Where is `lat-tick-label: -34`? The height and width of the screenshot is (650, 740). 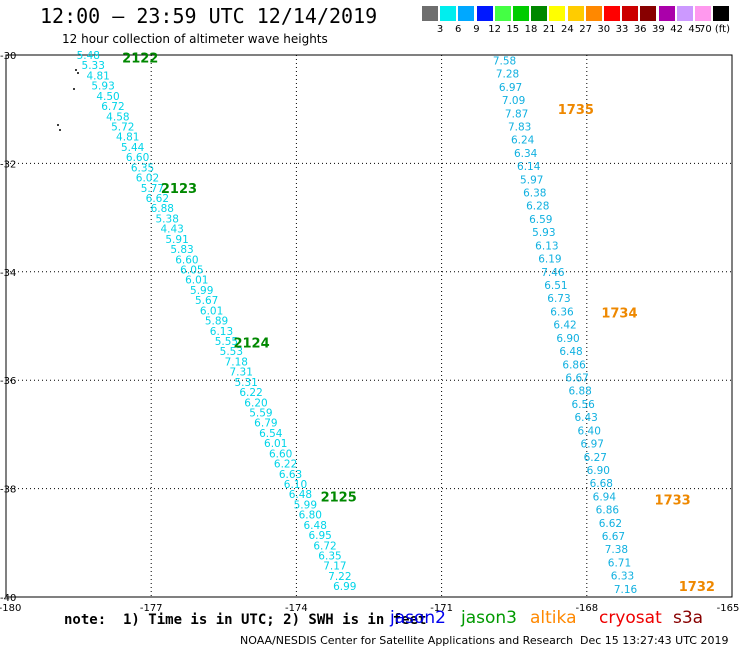
lat-tick-label: -34 is located at coordinates (8, 273).